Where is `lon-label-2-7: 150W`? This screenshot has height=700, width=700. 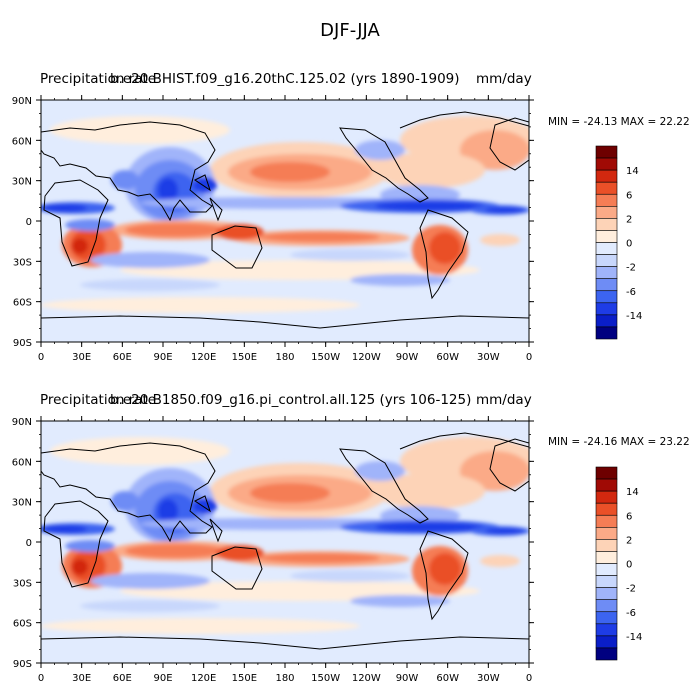 lon-label-2-7: 150W is located at coordinates (325, 678).